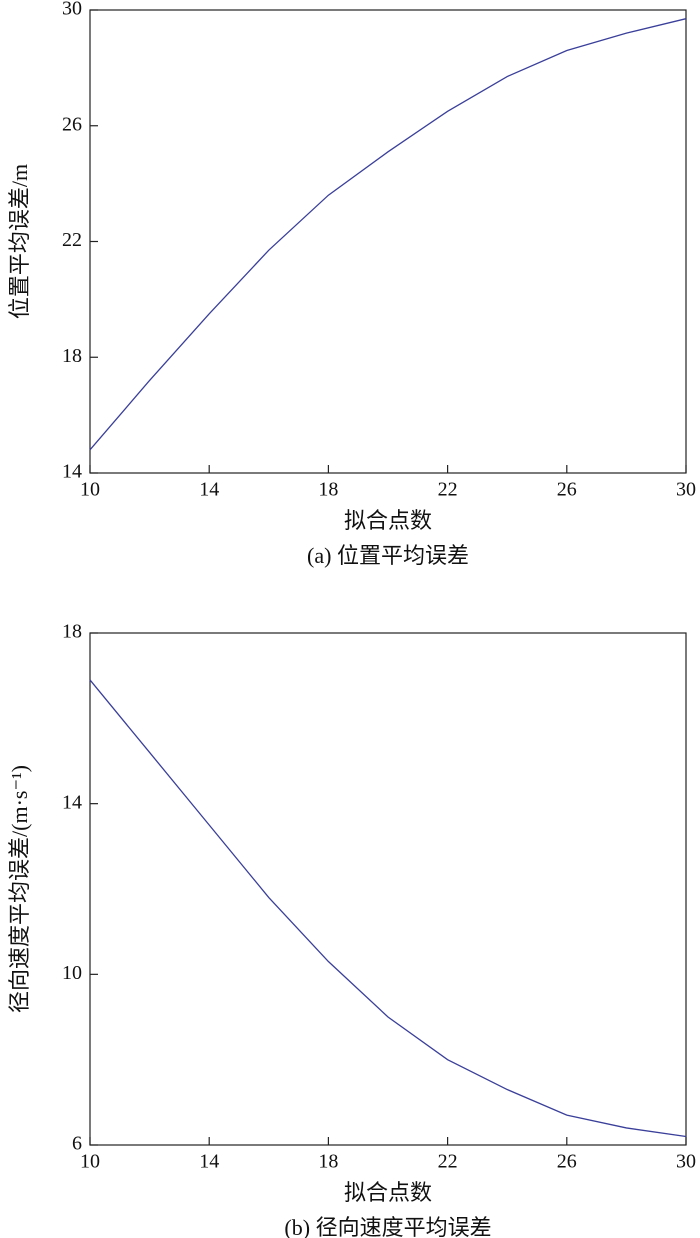 The width and height of the screenshot is (700, 1238). What do you see at coordinates (72, 124) in the screenshot?
I see `y-tick-label: 26` at bounding box center [72, 124].